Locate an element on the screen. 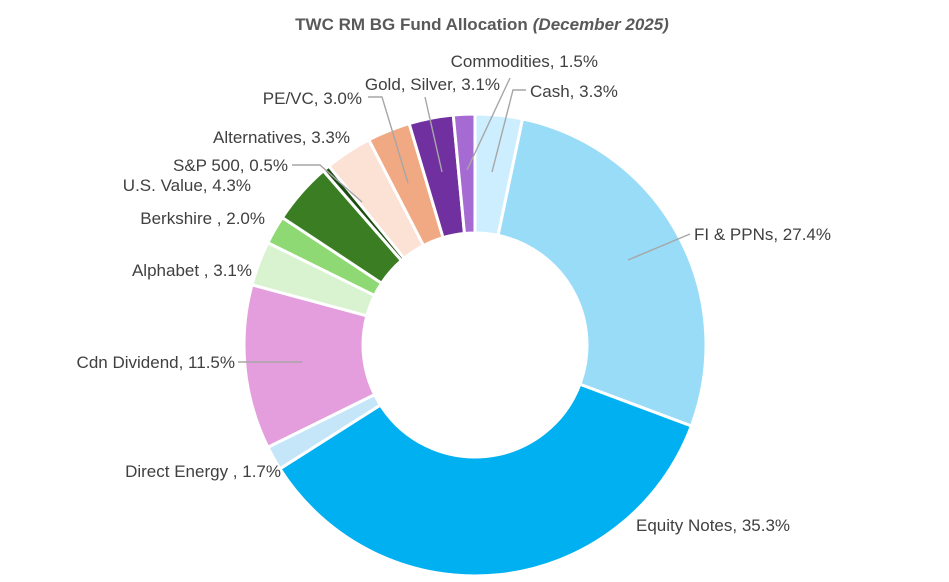  chart-subtitle: (December 2025) is located at coordinates (601, 24).